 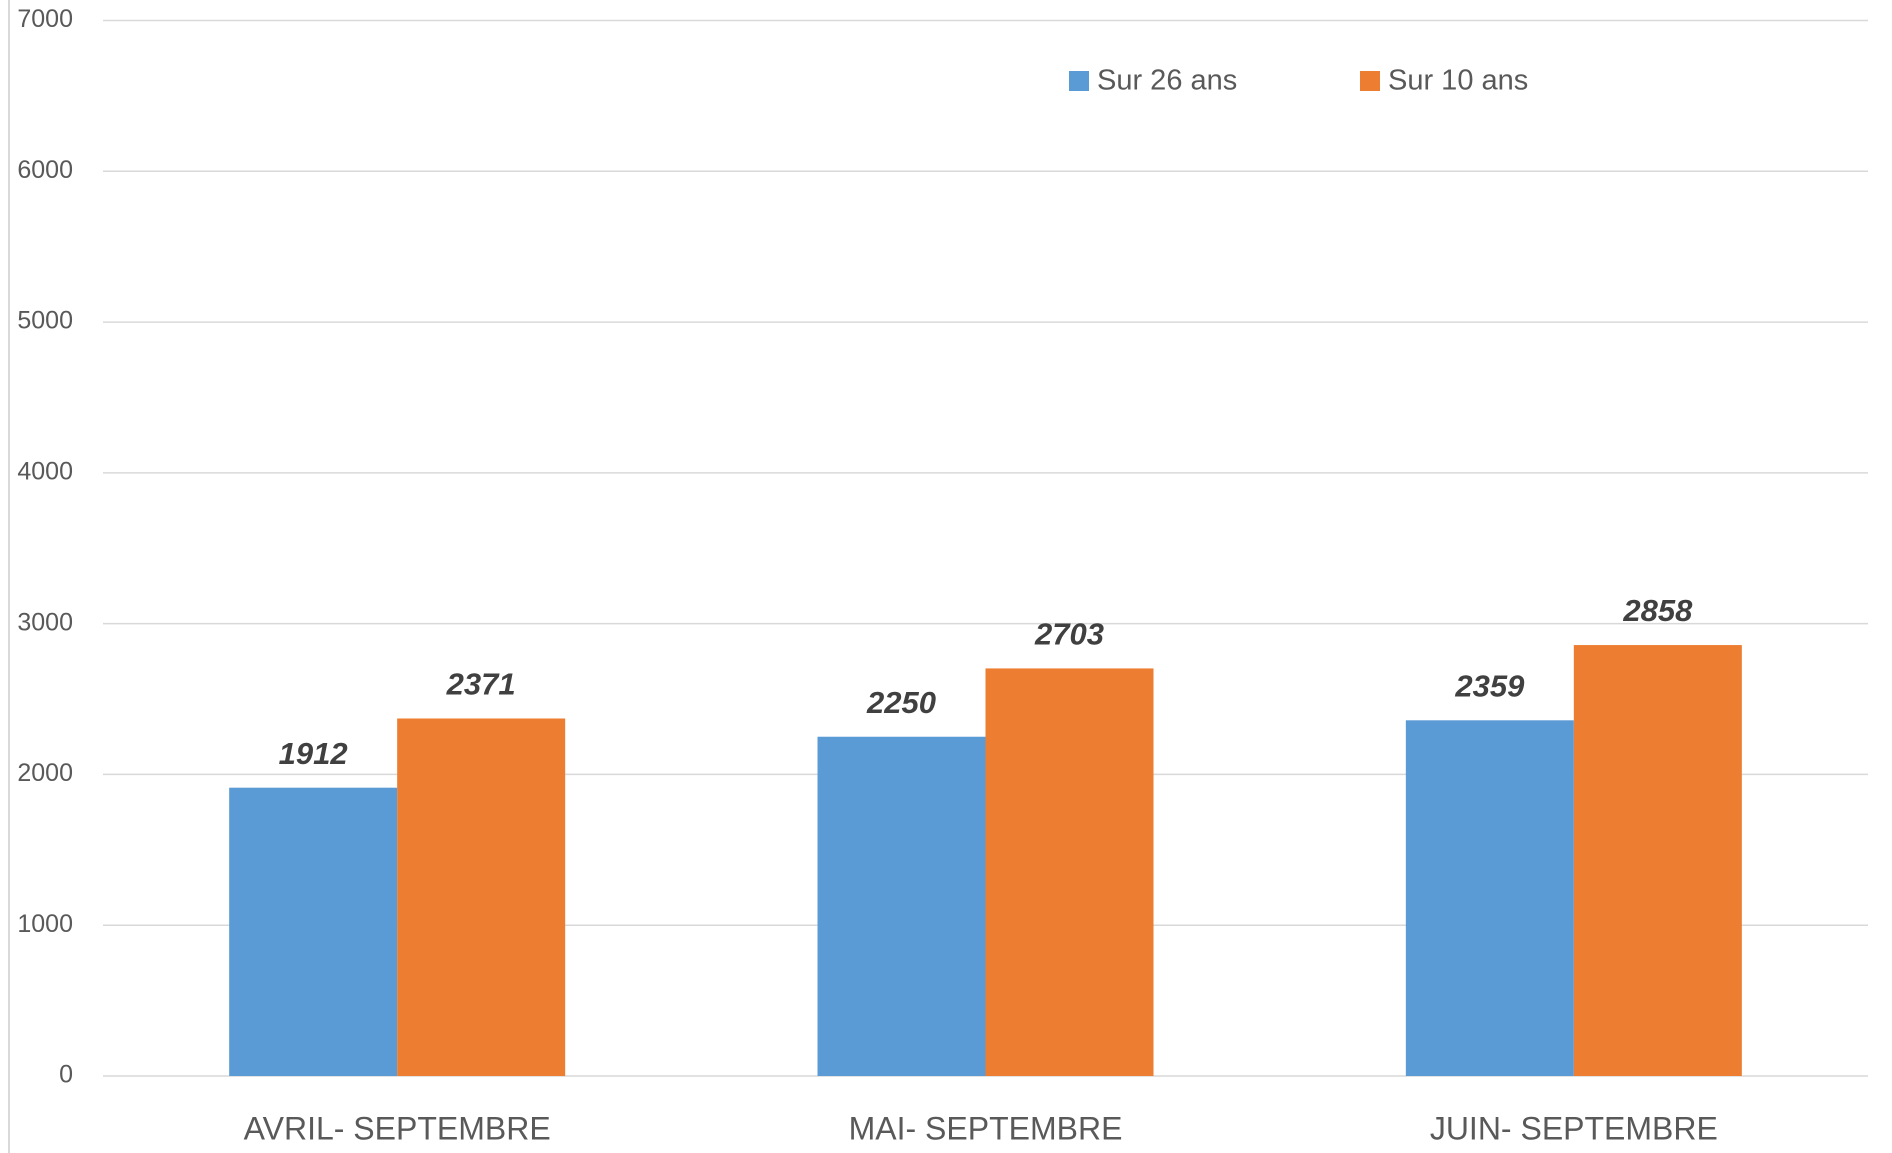 I want to click on y-tick-label: 7000, so click(x=45, y=19).